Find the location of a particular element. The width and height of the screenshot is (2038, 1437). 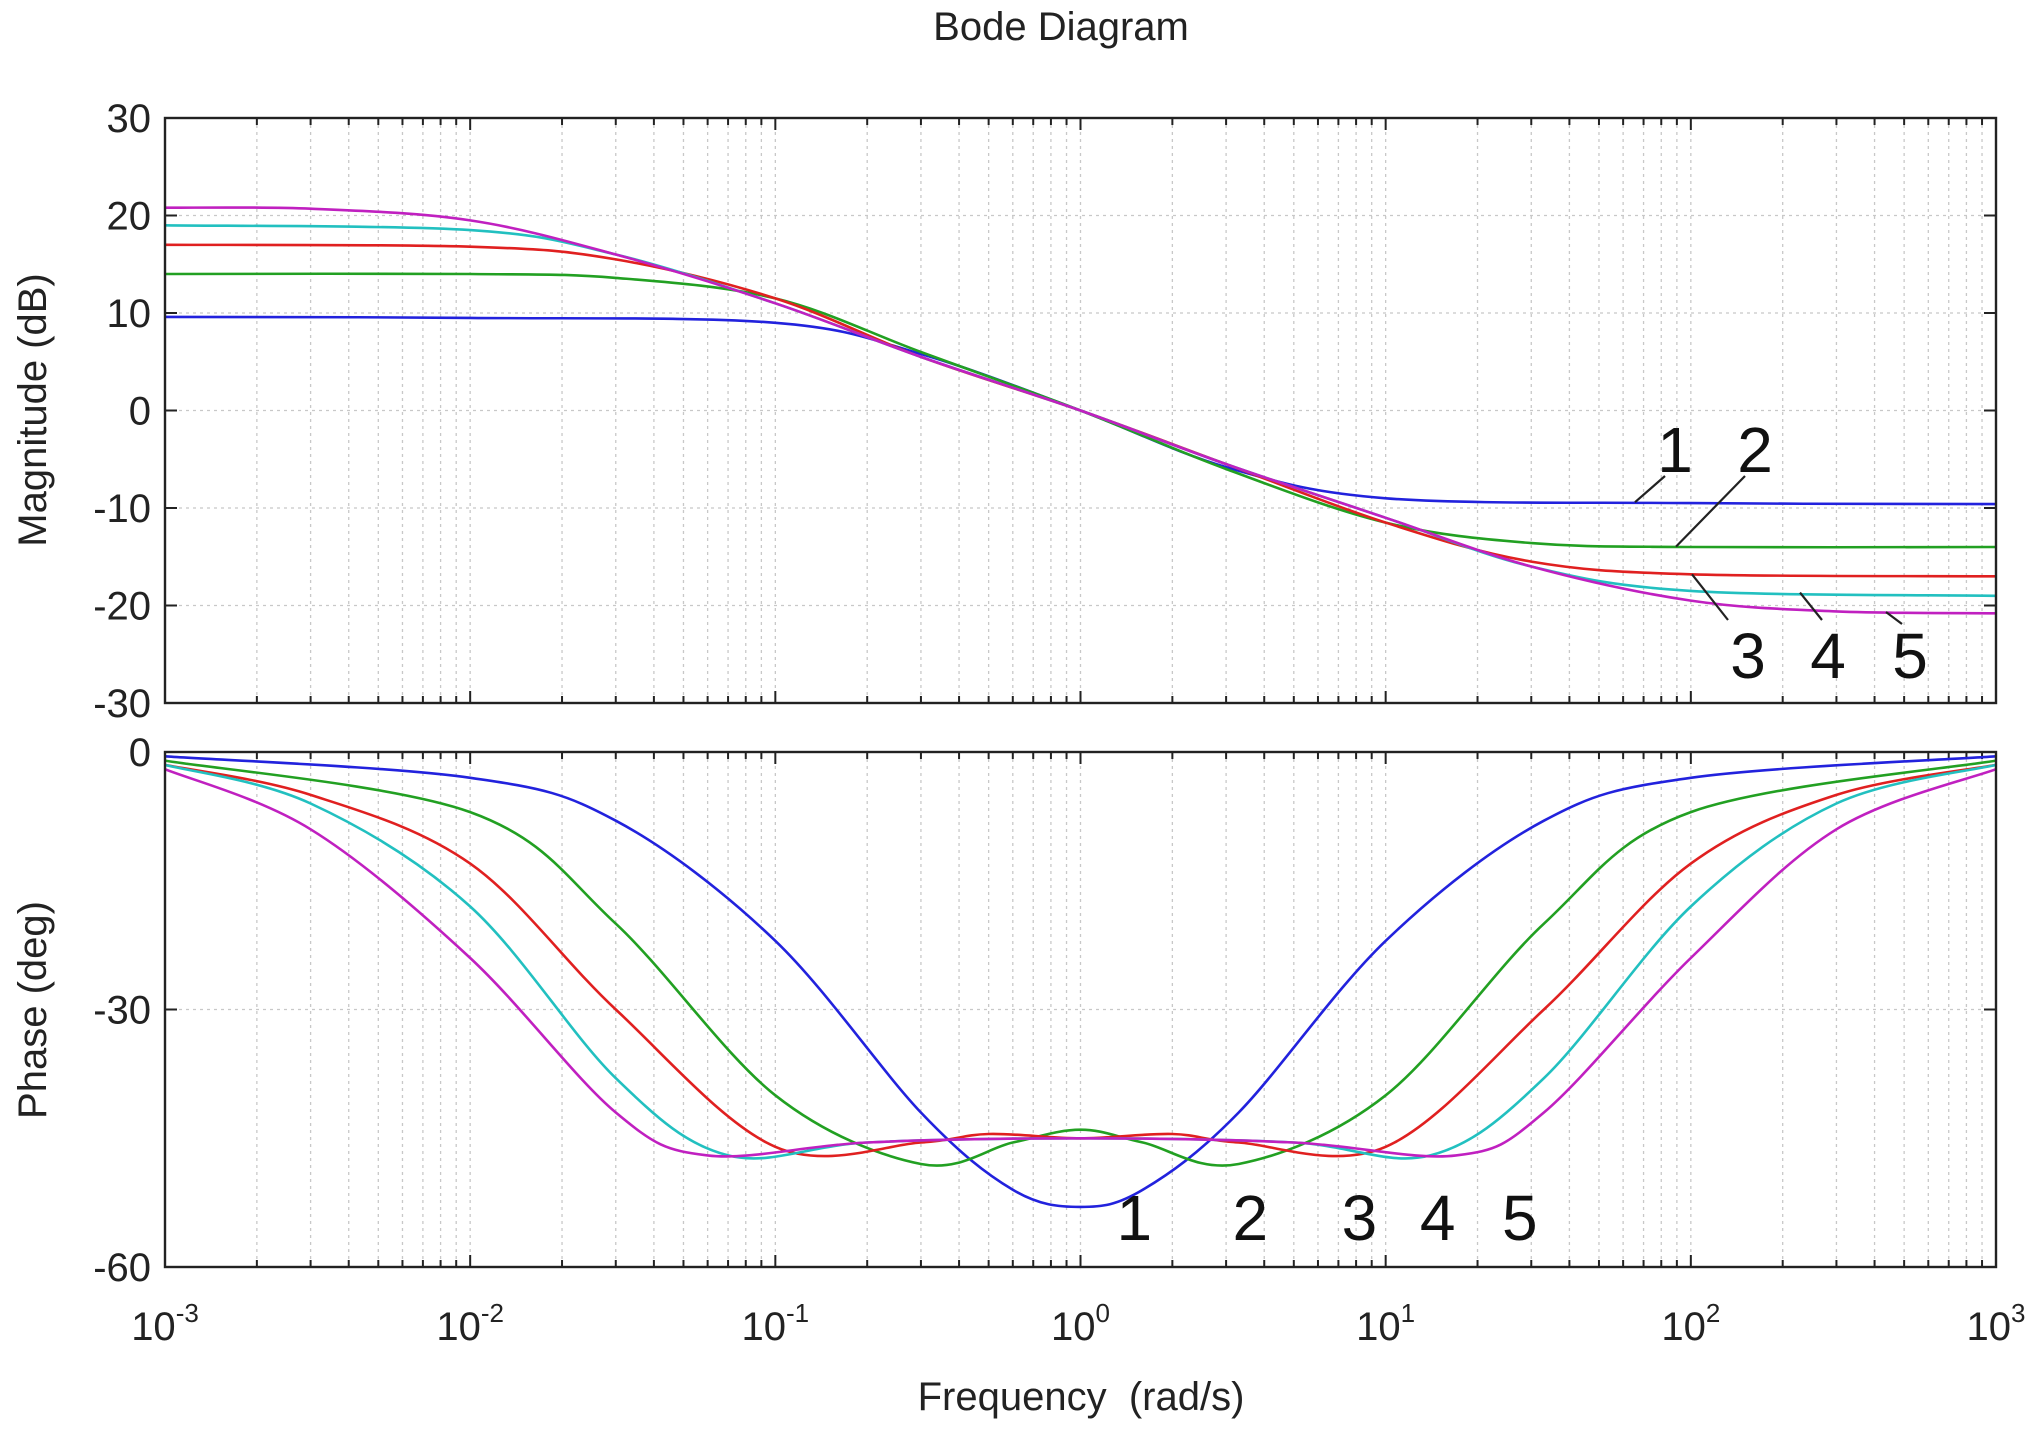

x-tick-label: 10² is located at coordinates (1690, 1323).